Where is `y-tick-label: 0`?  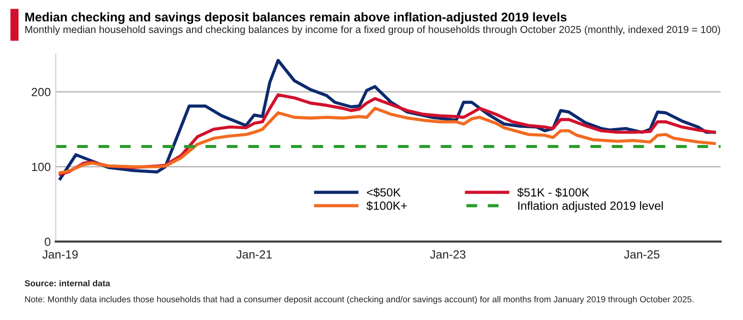 y-tick-label: 0 is located at coordinates (47, 242).